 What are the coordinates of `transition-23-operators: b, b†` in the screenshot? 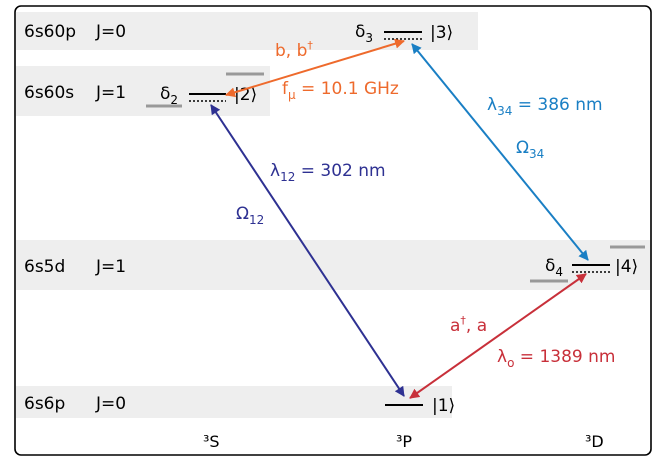 It's located at (294, 50).